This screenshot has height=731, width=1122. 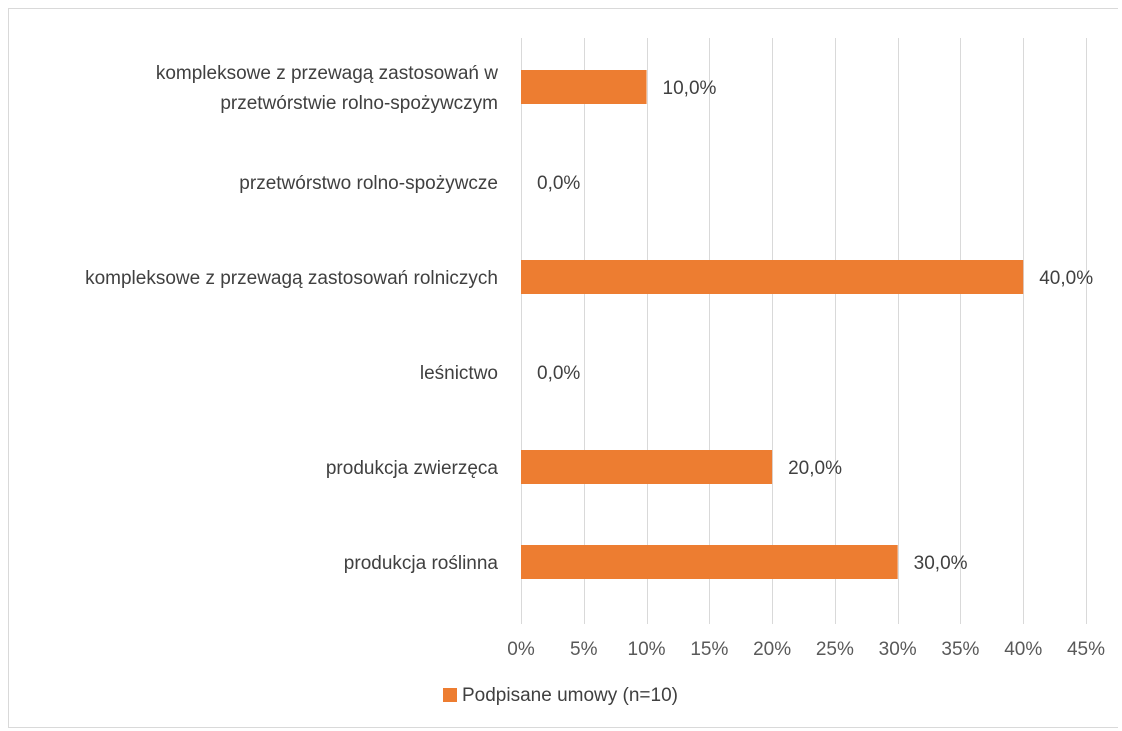 I want to click on x-tick-label: 20%, so click(x=772, y=649).